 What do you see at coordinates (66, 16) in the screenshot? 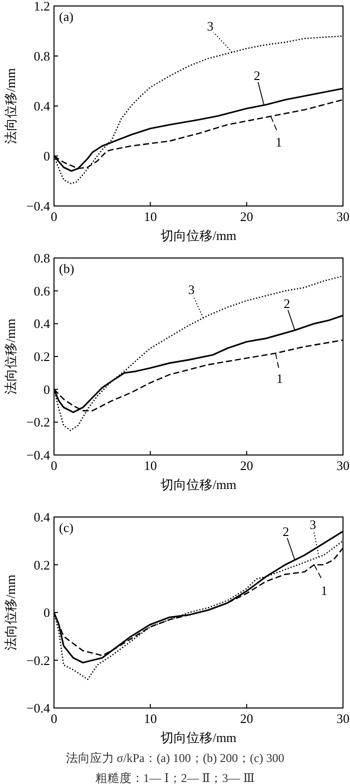
I see `annotation: (a)` at bounding box center [66, 16].